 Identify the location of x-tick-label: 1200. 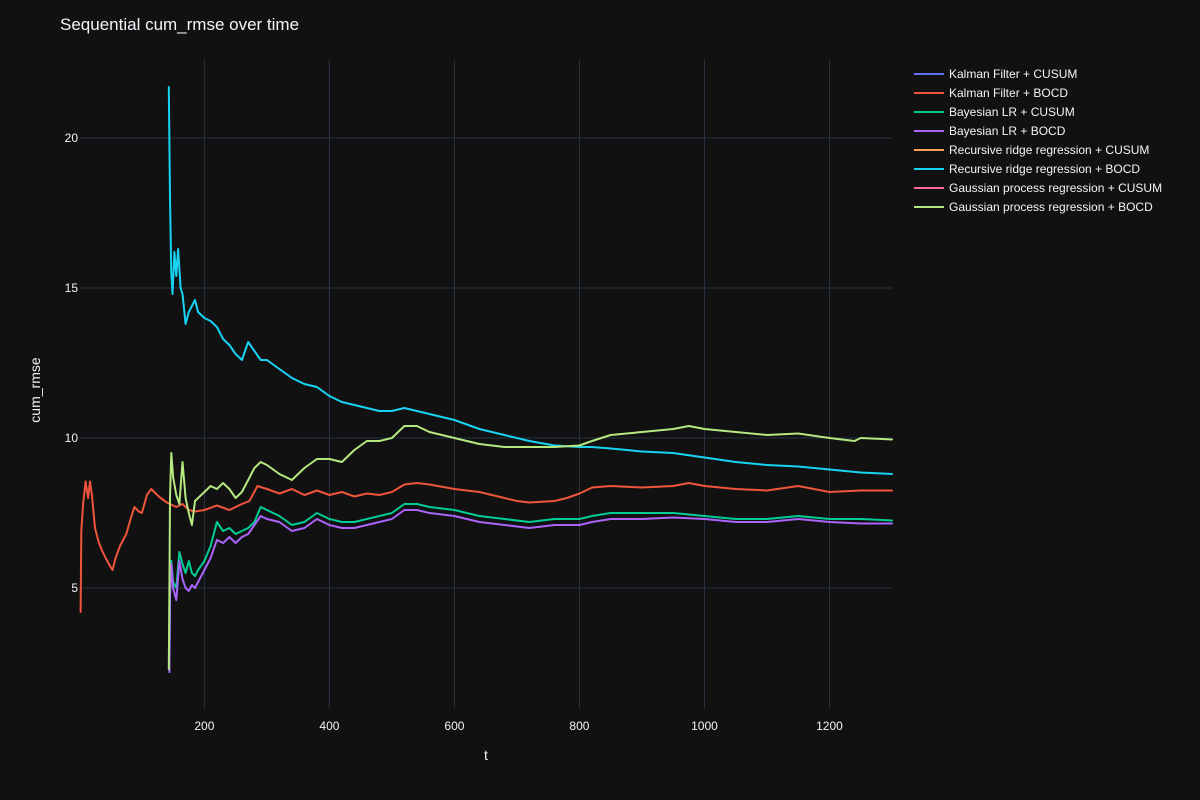
(829, 726).